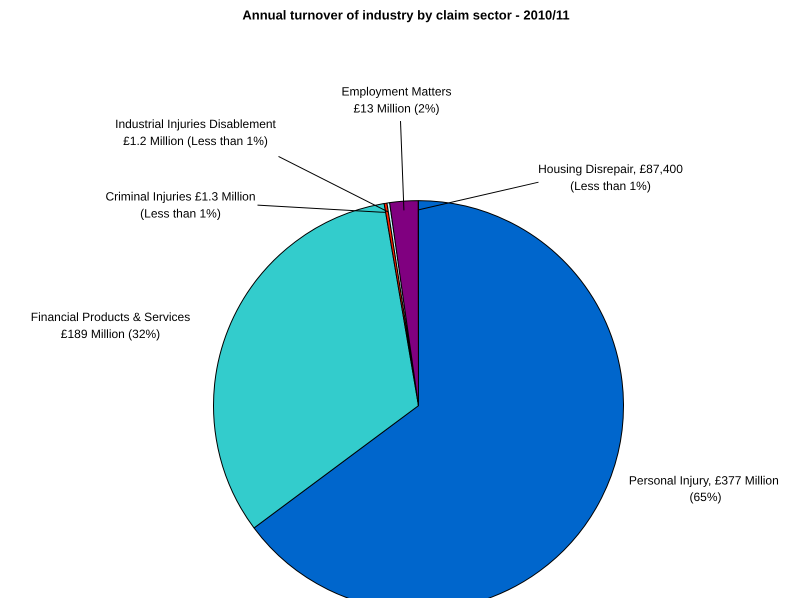 The image size is (811, 598). What do you see at coordinates (110, 325) in the screenshot?
I see `slice-label: Financial Products & Services £189 Million (32%)` at bounding box center [110, 325].